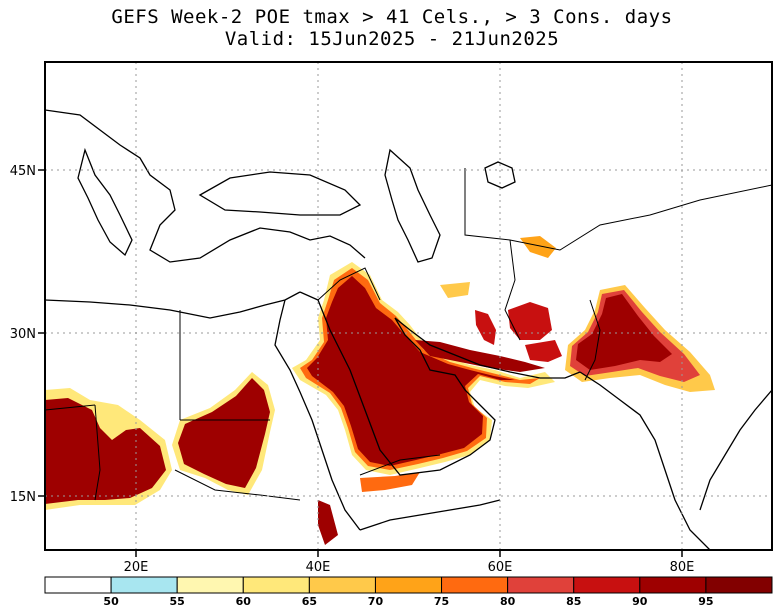 This screenshot has width=784, height=615. What do you see at coordinates (23, 171) in the screenshot?
I see `lat-label-45n: 45N` at bounding box center [23, 171].